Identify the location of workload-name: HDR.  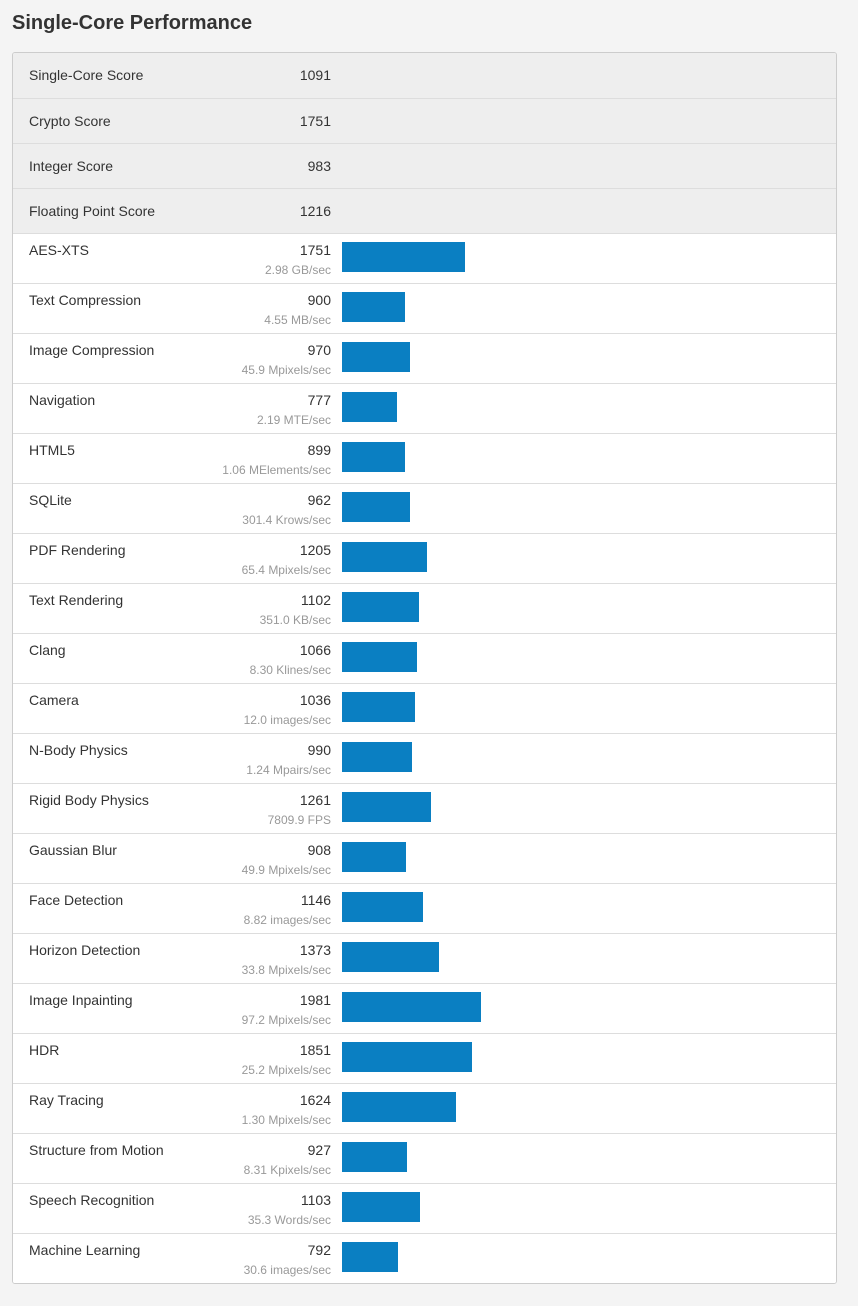
(44, 1050).